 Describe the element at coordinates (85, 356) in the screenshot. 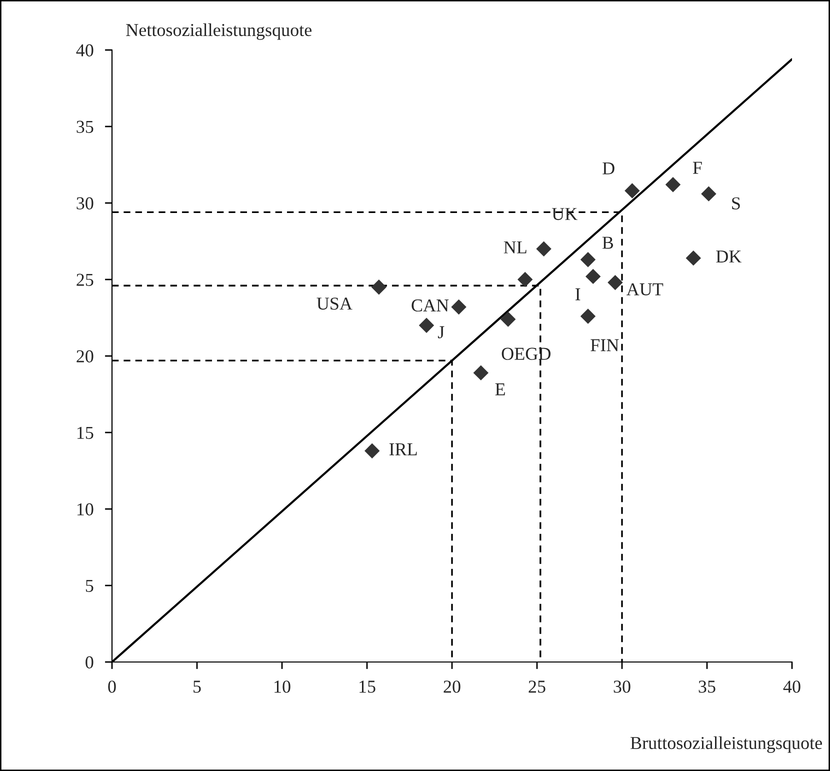

I see `y-tick-label: 20` at that location.